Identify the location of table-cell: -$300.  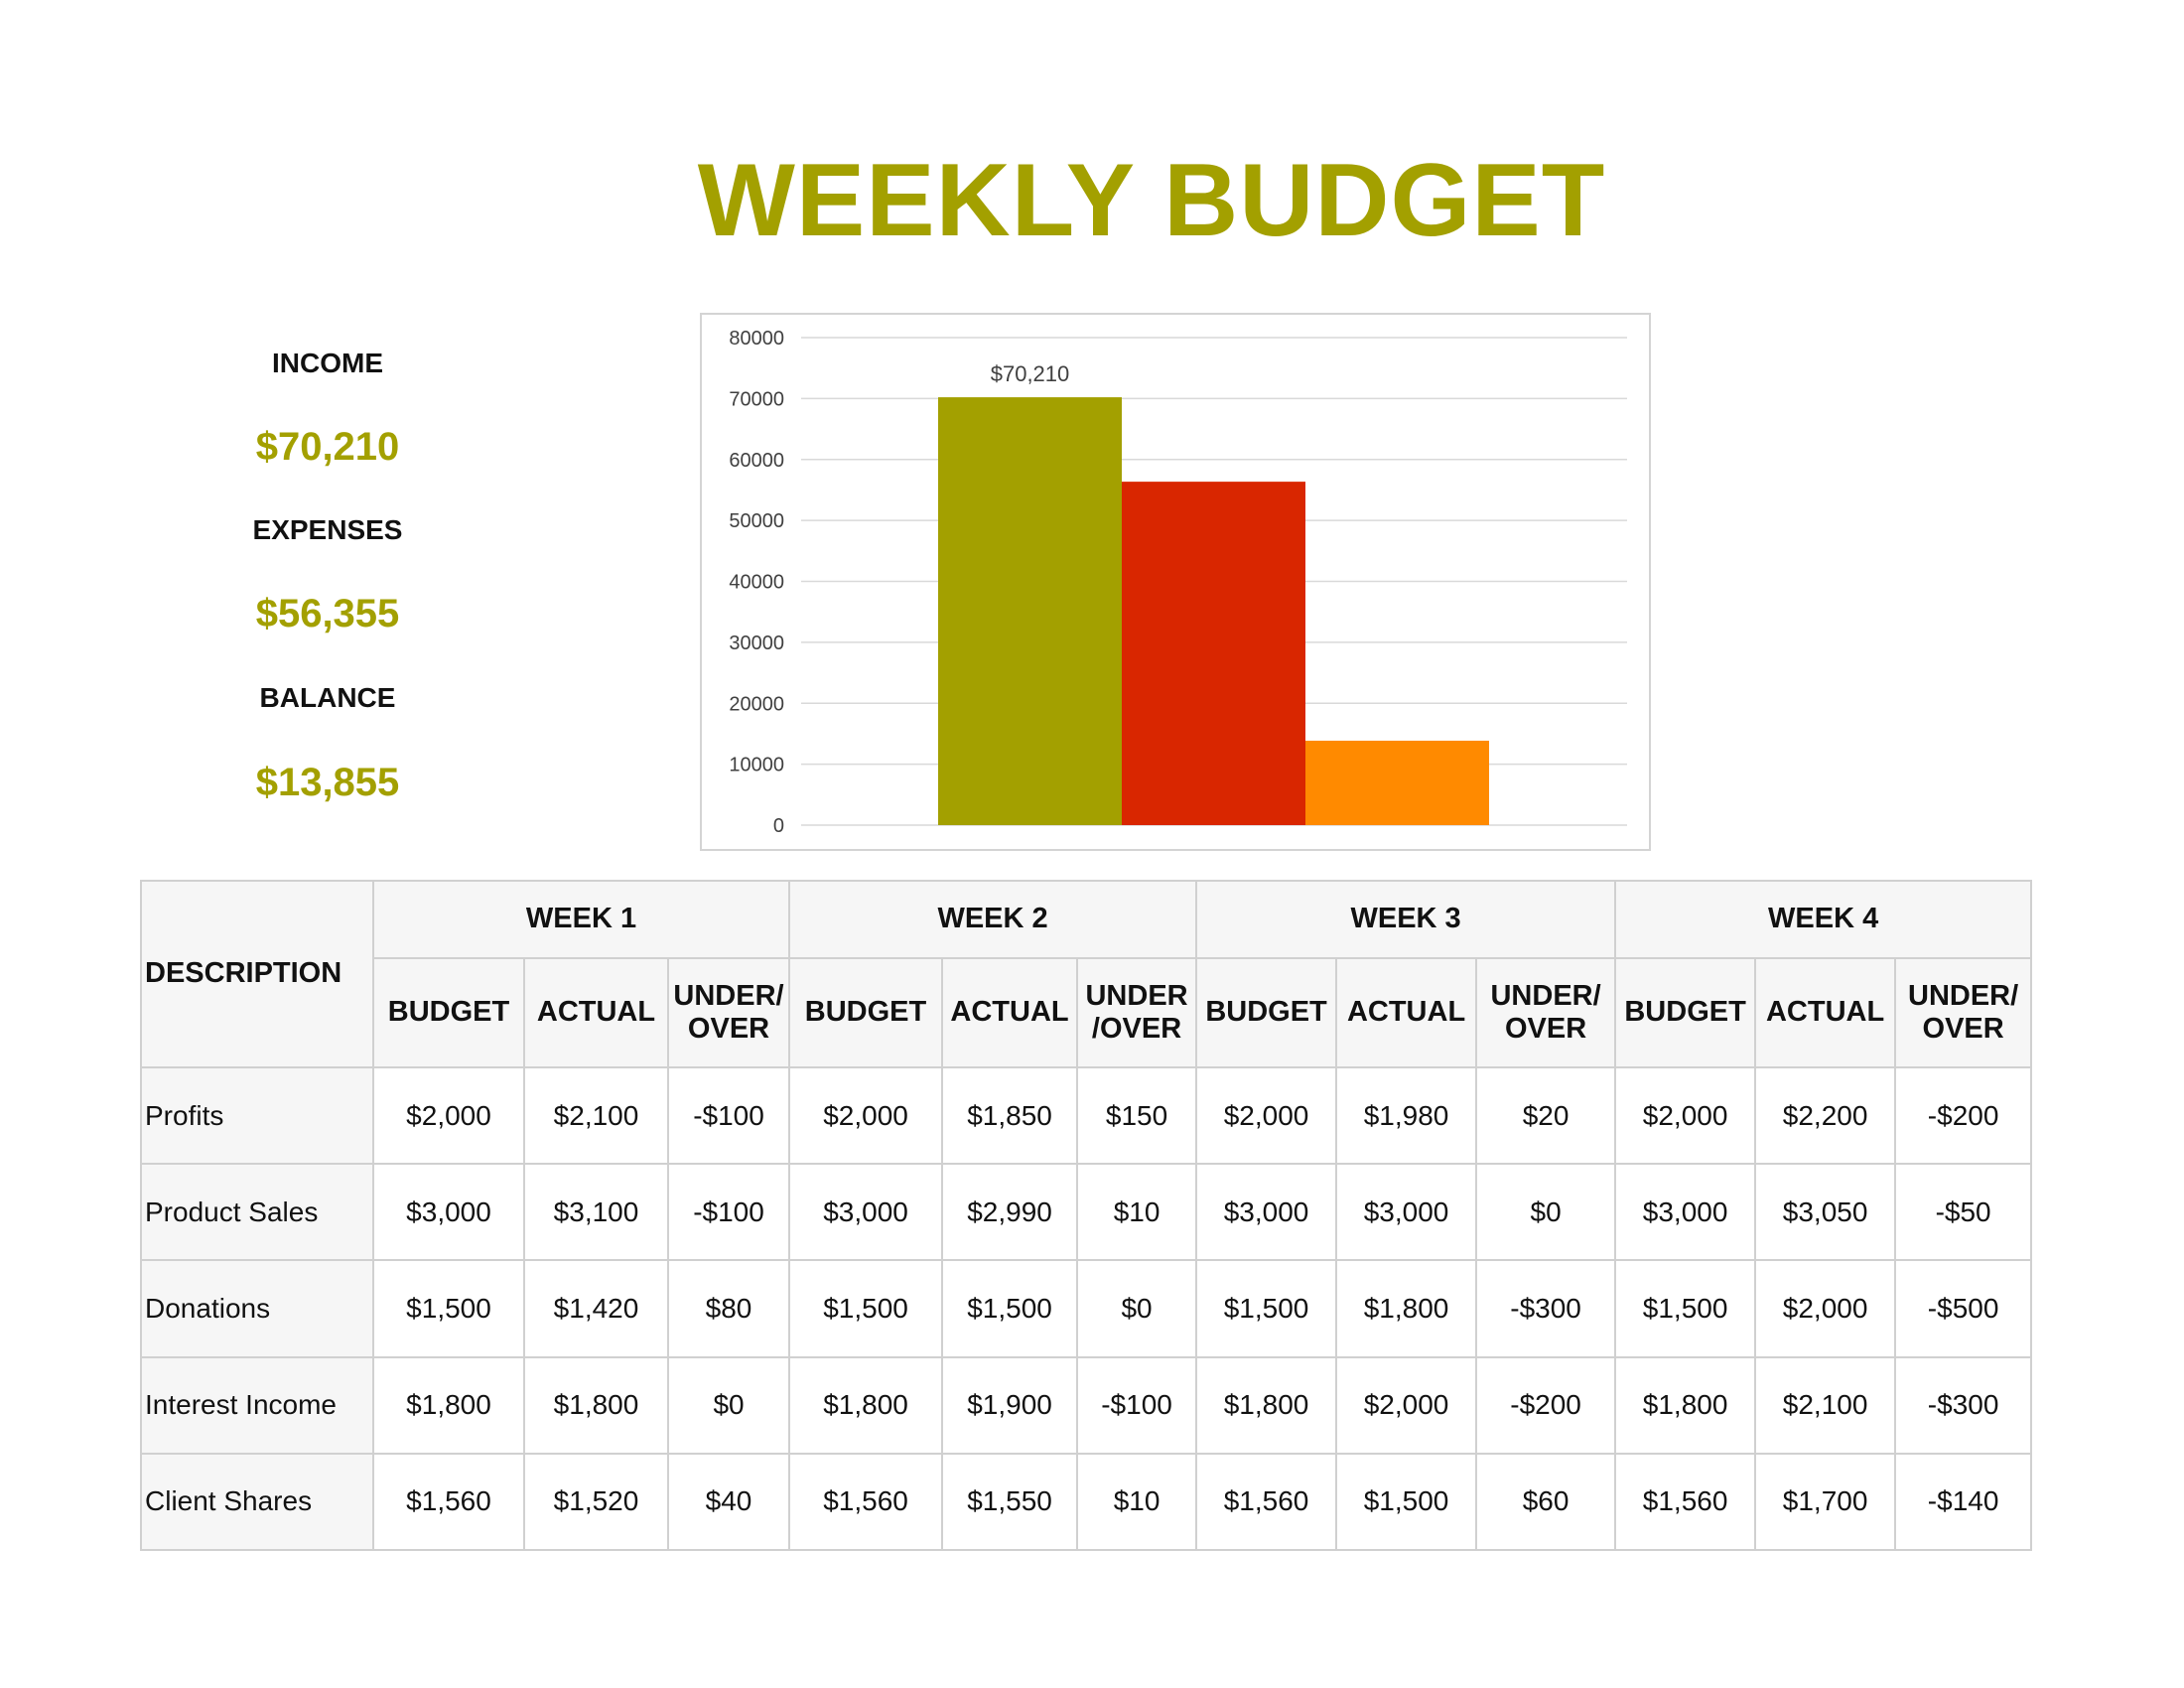
(1546, 1308).